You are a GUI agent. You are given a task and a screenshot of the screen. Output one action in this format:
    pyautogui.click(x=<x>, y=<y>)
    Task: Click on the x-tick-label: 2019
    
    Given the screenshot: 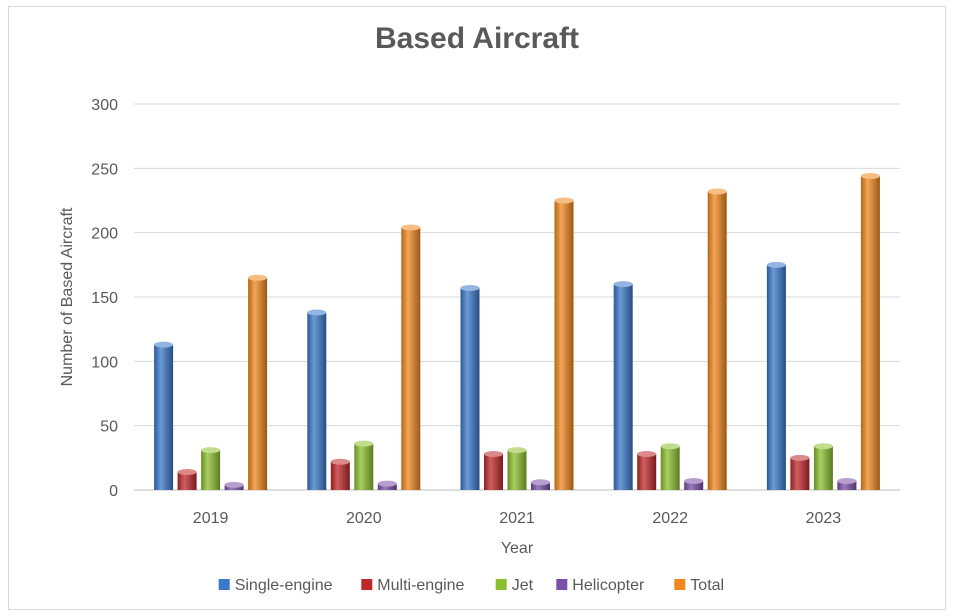 What is the action you would take?
    pyautogui.click(x=211, y=518)
    